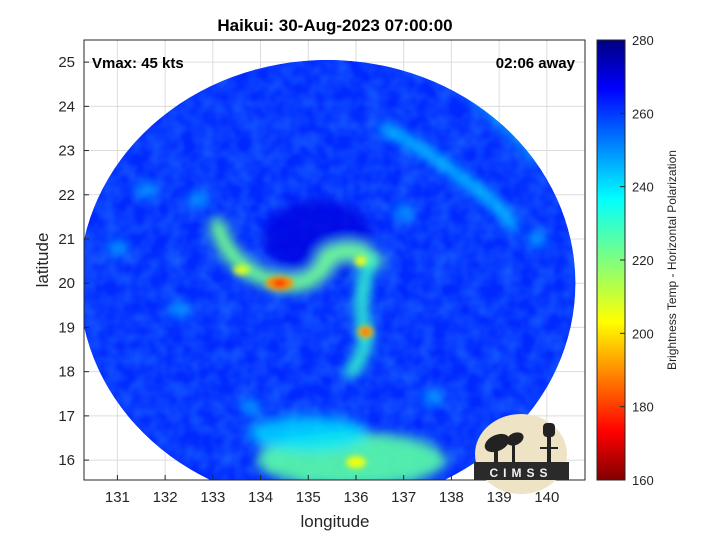  What do you see at coordinates (355, 497) in the screenshot?
I see `x-tick-label: 136` at bounding box center [355, 497].